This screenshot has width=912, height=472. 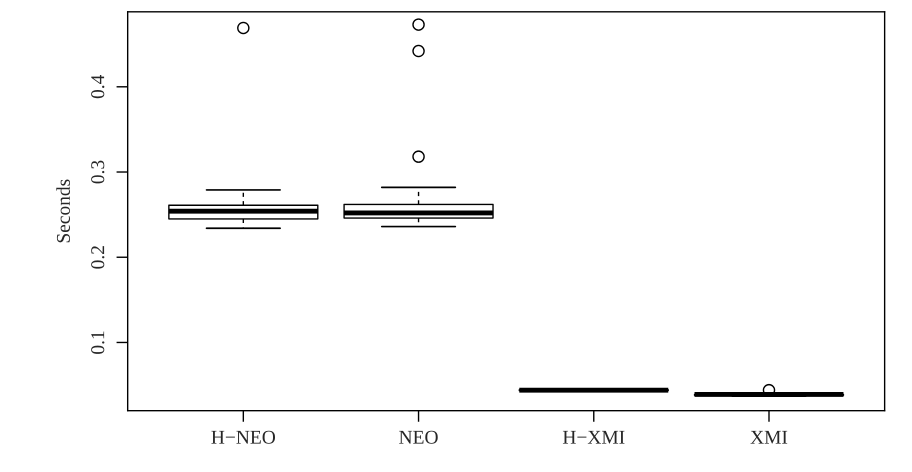 I want to click on y-tick-label: 0.1, so click(x=97, y=342).